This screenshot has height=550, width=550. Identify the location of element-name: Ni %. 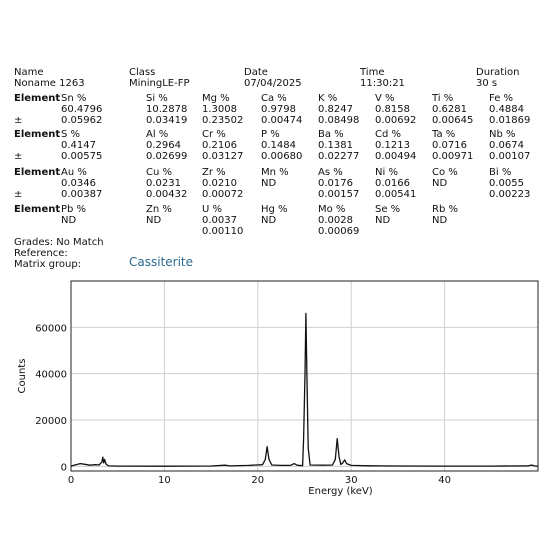
(386, 172).